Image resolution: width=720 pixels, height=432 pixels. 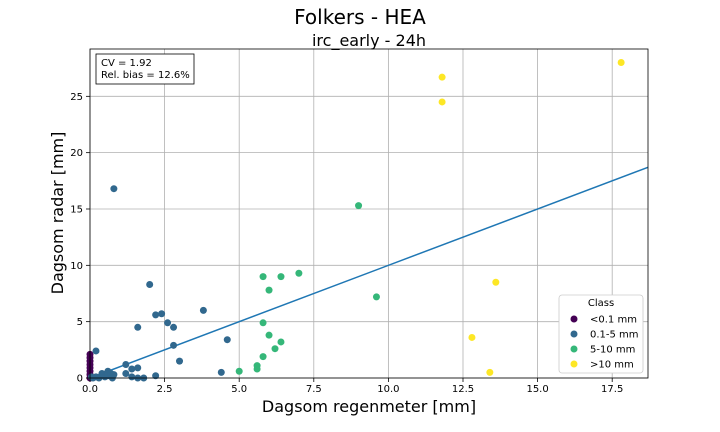 I want to click on x-tick-label: 2.5, so click(x=165, y=389).